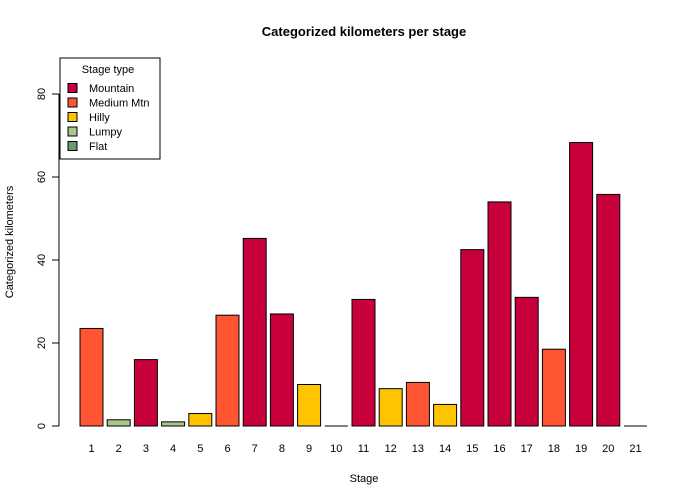  I want to click on x-tick-label: 15, so click(472, 449).